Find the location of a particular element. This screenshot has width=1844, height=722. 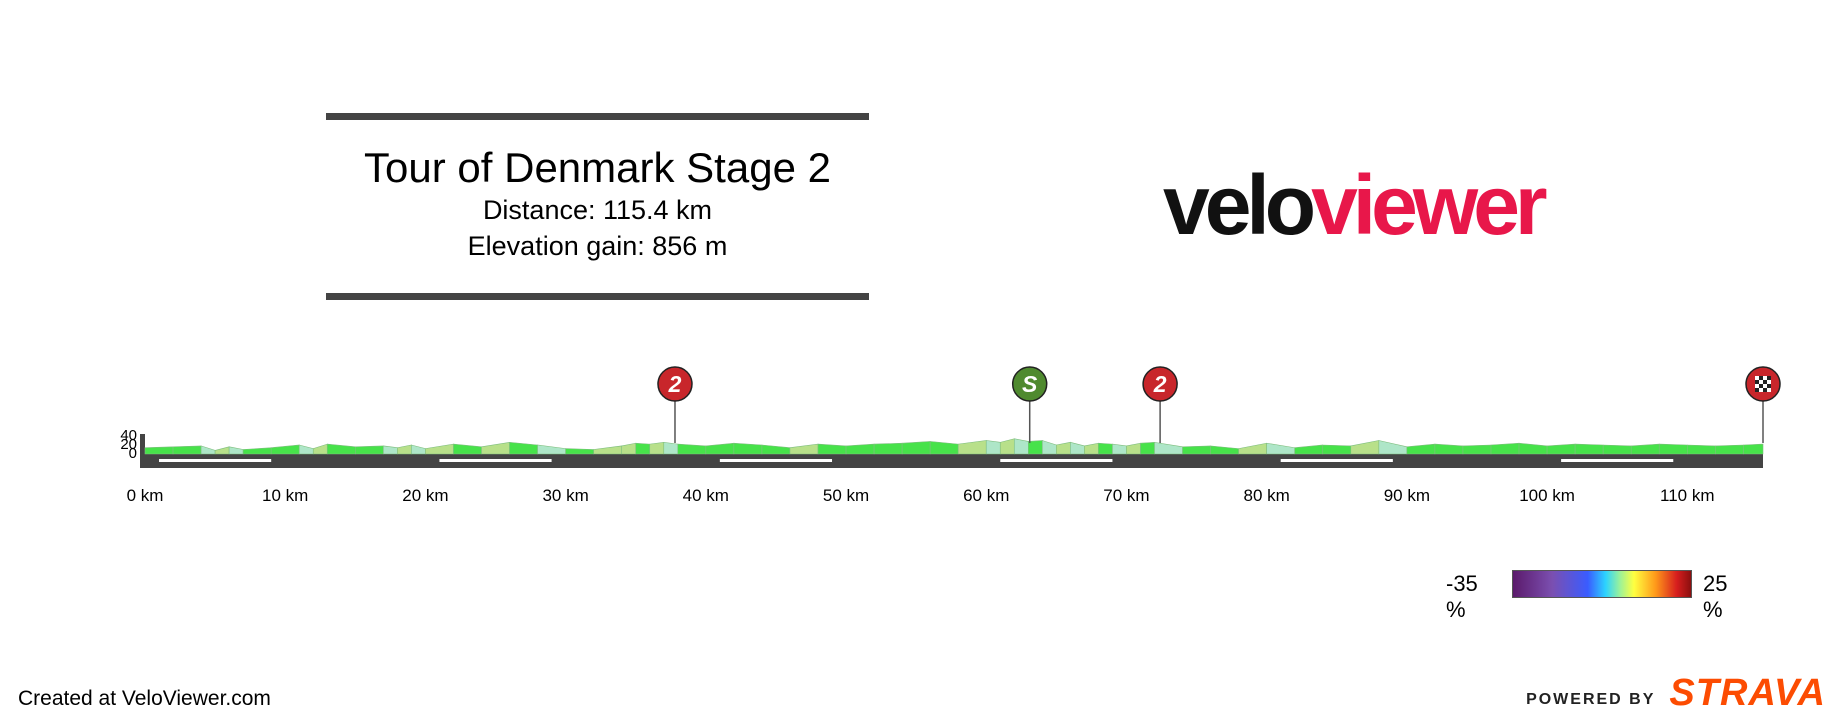

logo-velo: velo is located at coordinates (1239, 205).